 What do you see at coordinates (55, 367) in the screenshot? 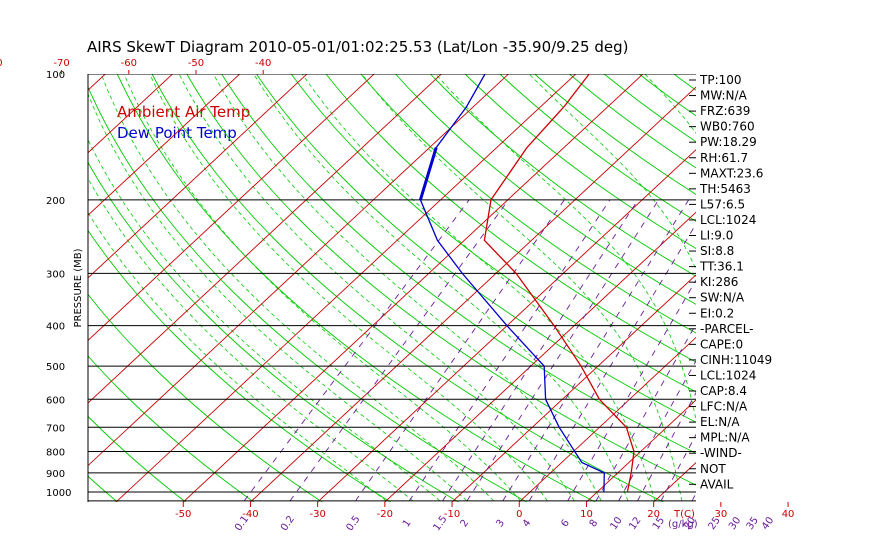
I see `pressure-tick-label: 500` at bounding box center [55, 367].